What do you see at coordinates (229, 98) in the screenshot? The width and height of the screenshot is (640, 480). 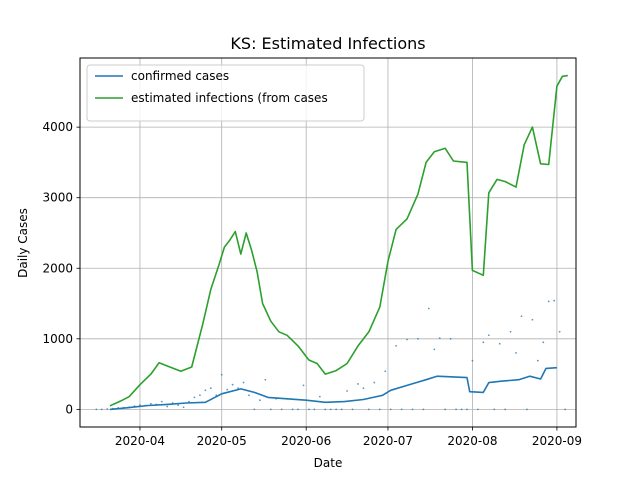 I see `legend-label: estimated infections (from cases` at bounding box center [229, 98].